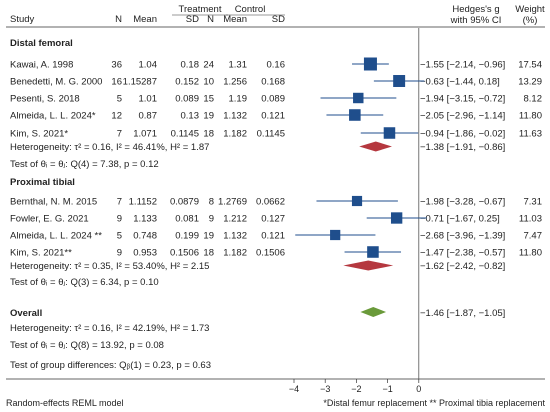 The width and height of the screenshot is (550, 412). What do you see at coordinates (271, 134) in the screenshot?
I see `control-sd: 0.1145` at bounding box center [271, 134].